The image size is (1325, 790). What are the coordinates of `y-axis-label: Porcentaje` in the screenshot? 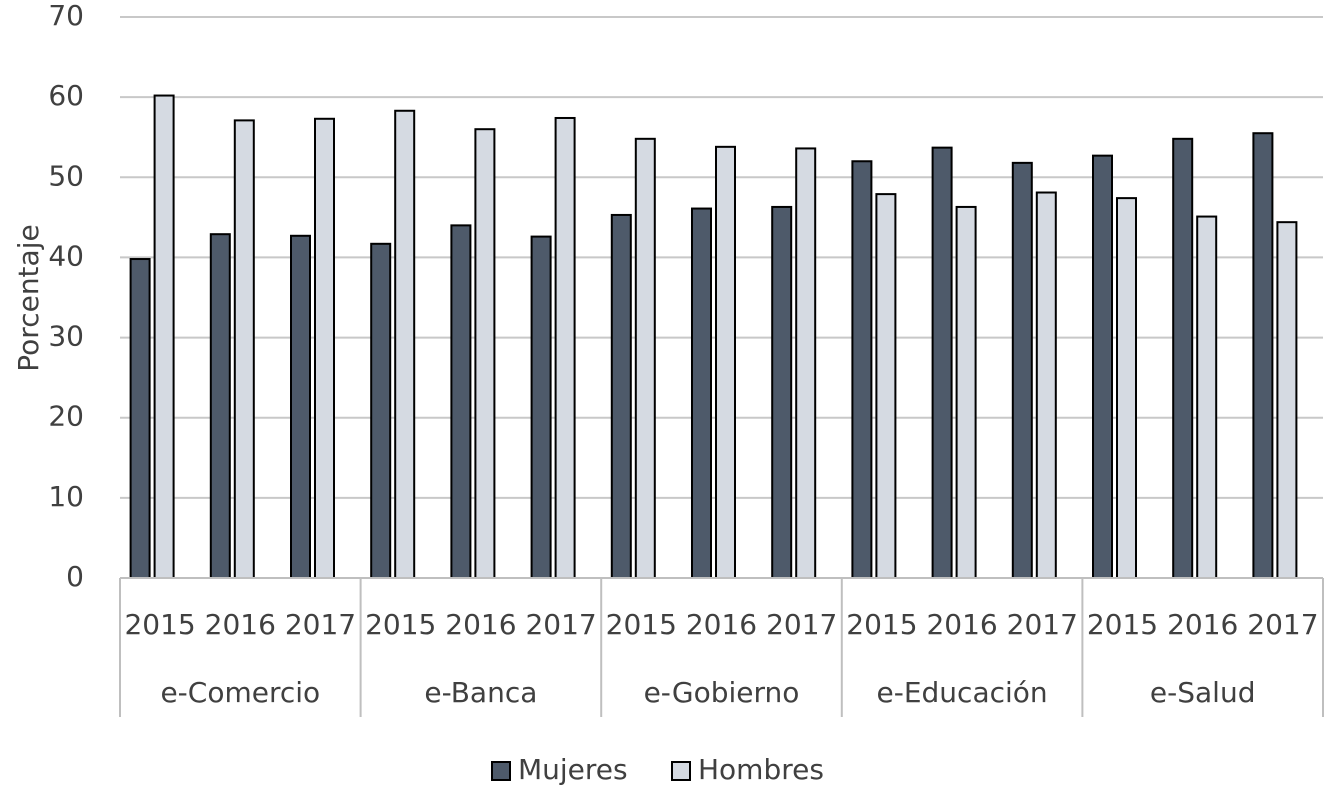 It's located at (28, 297).